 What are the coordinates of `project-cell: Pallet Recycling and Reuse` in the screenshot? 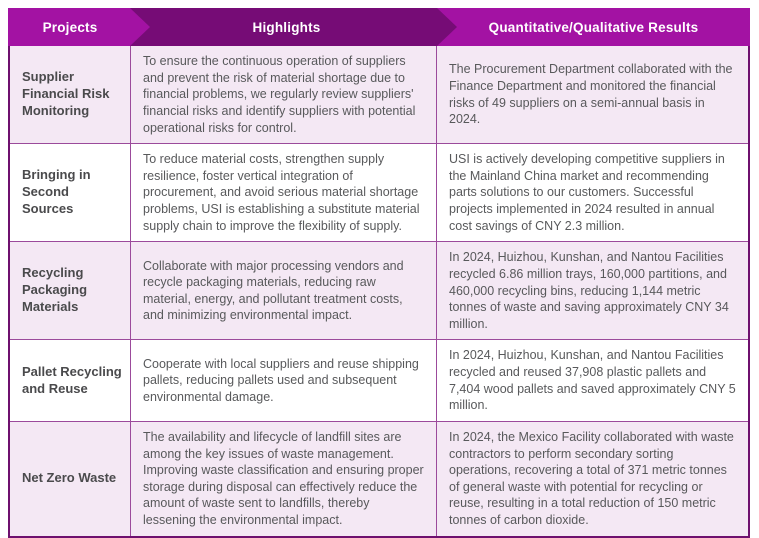 It's located at (70, 380).